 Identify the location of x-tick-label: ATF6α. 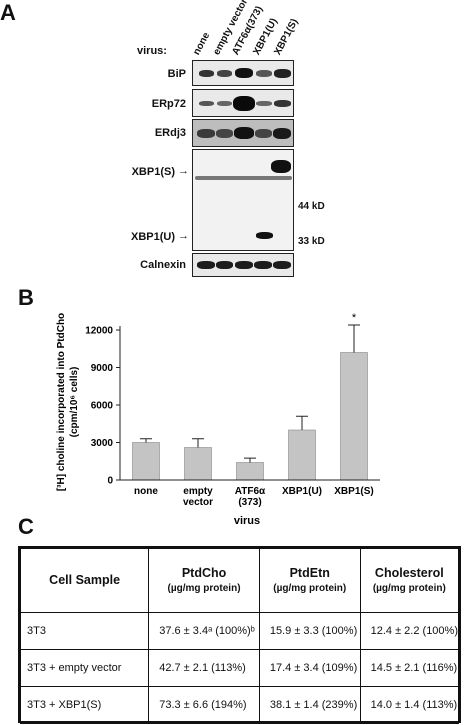
(250, 491).